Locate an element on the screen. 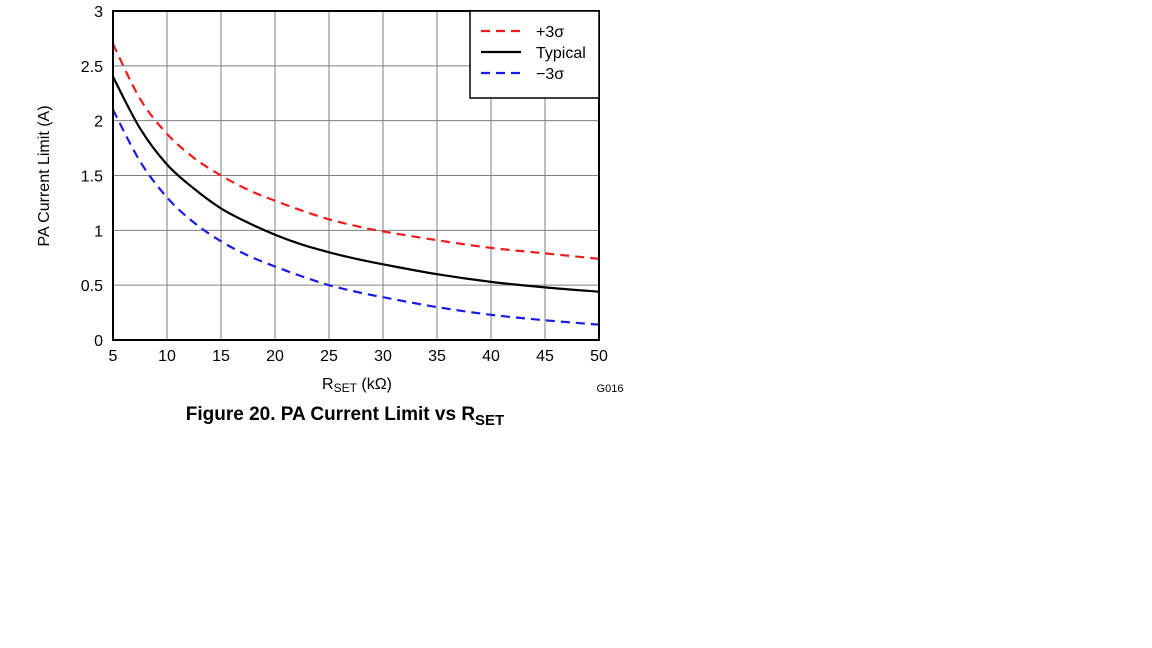  x-tick-label: 40 is located at coordinates (491, 356).